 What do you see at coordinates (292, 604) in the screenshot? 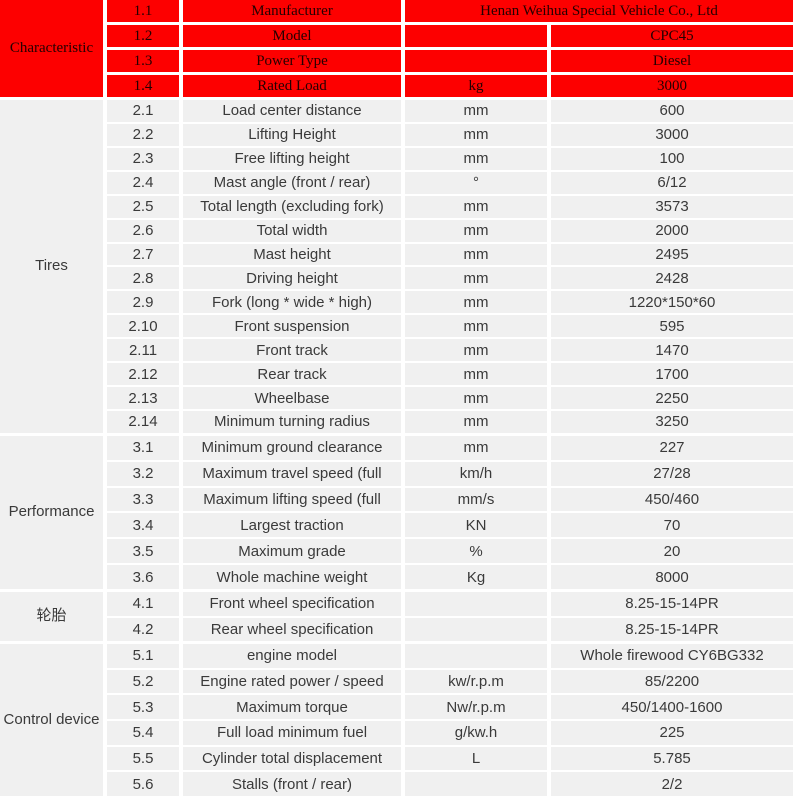
I see `param-name-cell: Front wheel specification` at bounding box center [292, 604].